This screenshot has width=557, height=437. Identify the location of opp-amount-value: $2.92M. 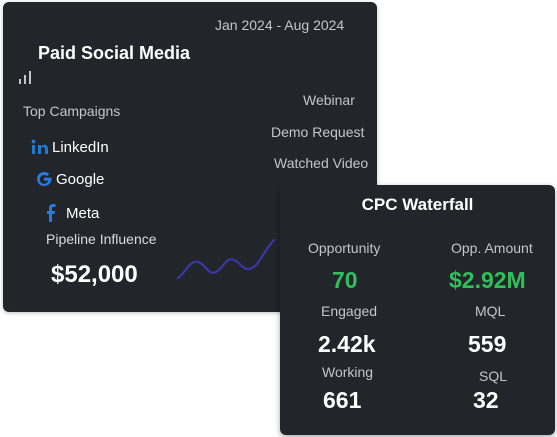
(487, 280).